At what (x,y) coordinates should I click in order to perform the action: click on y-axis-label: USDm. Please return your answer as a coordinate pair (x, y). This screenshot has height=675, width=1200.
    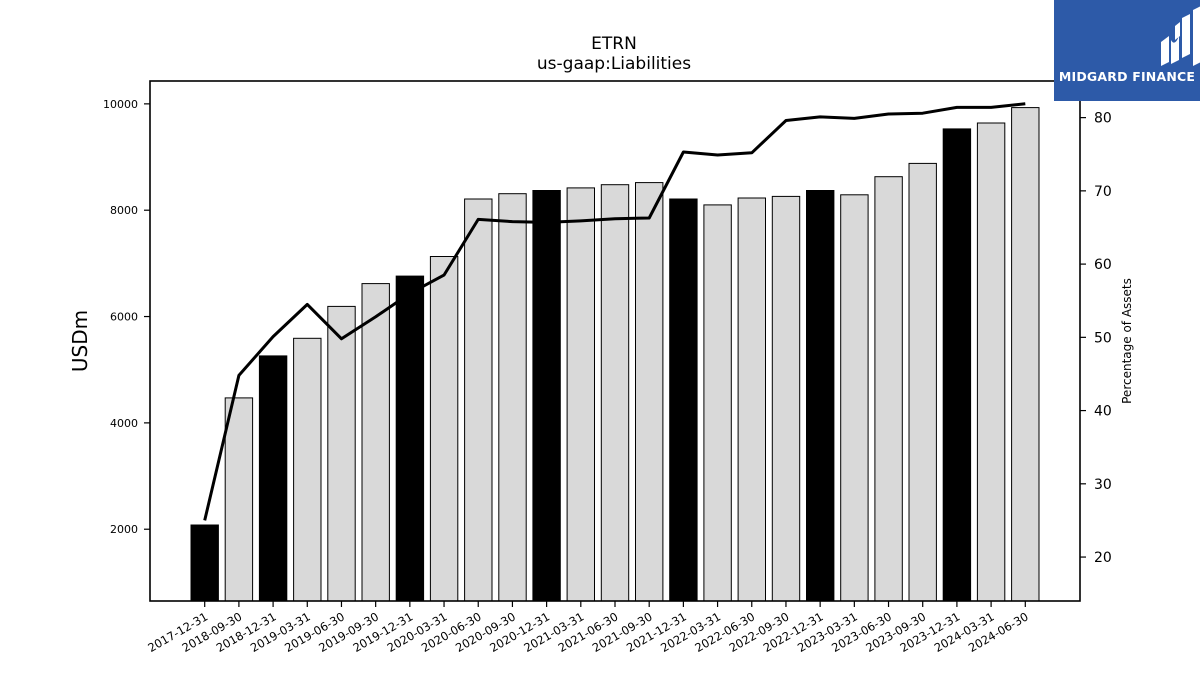
    Looking at the image, I should click on (80, 341).